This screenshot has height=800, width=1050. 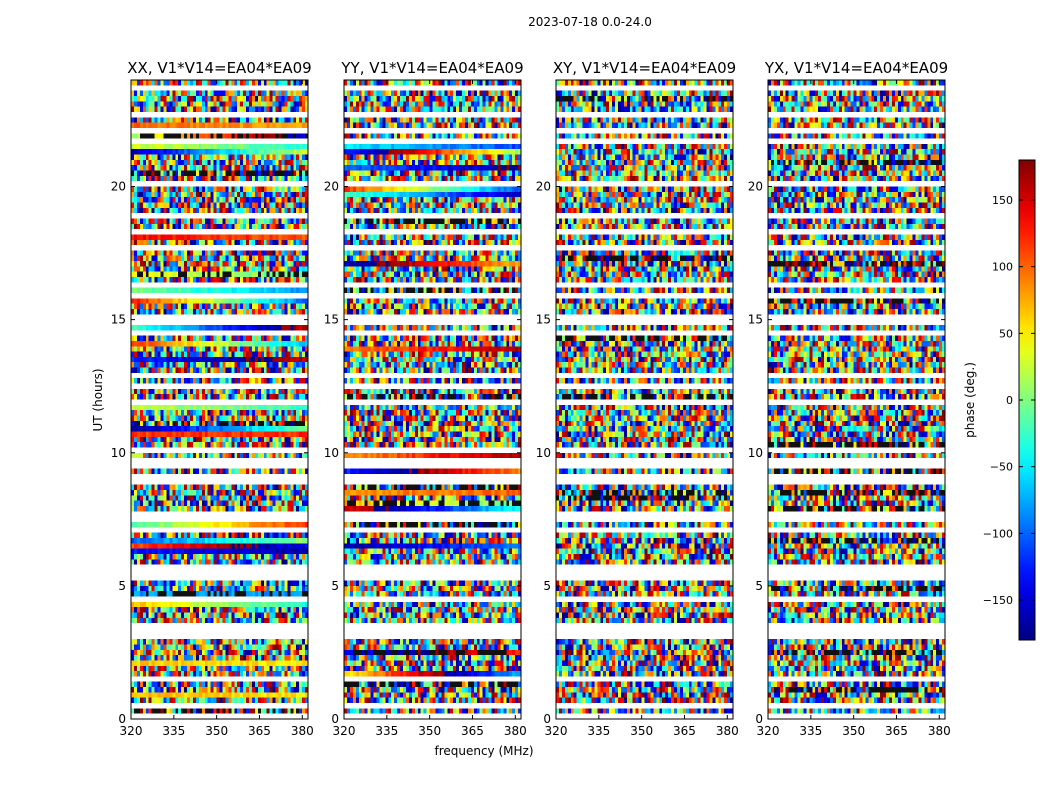 What do you see at coordinates (644, 68) in the screenshot?
I see `panel-title: XY, V1*V14=EA04*EA09` at bounding box center [644, 68].